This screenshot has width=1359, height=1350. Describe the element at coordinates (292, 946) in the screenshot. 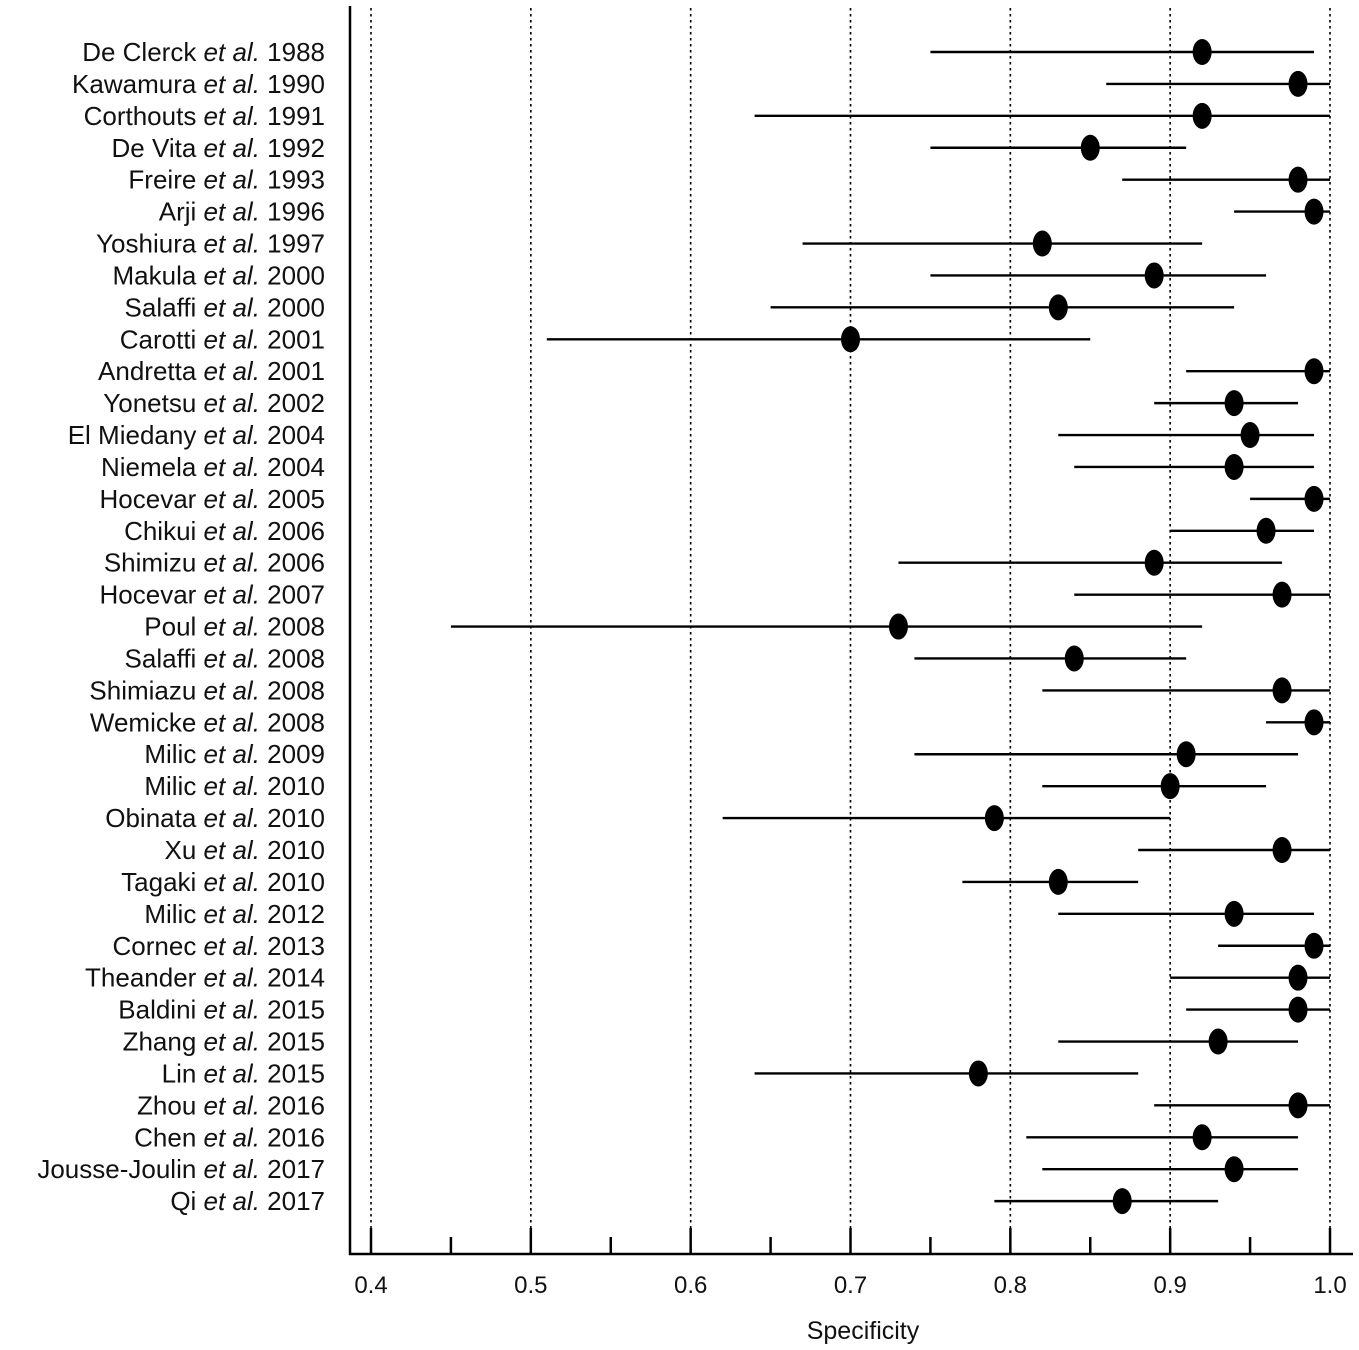

I see `study-year: 2013` at that location.